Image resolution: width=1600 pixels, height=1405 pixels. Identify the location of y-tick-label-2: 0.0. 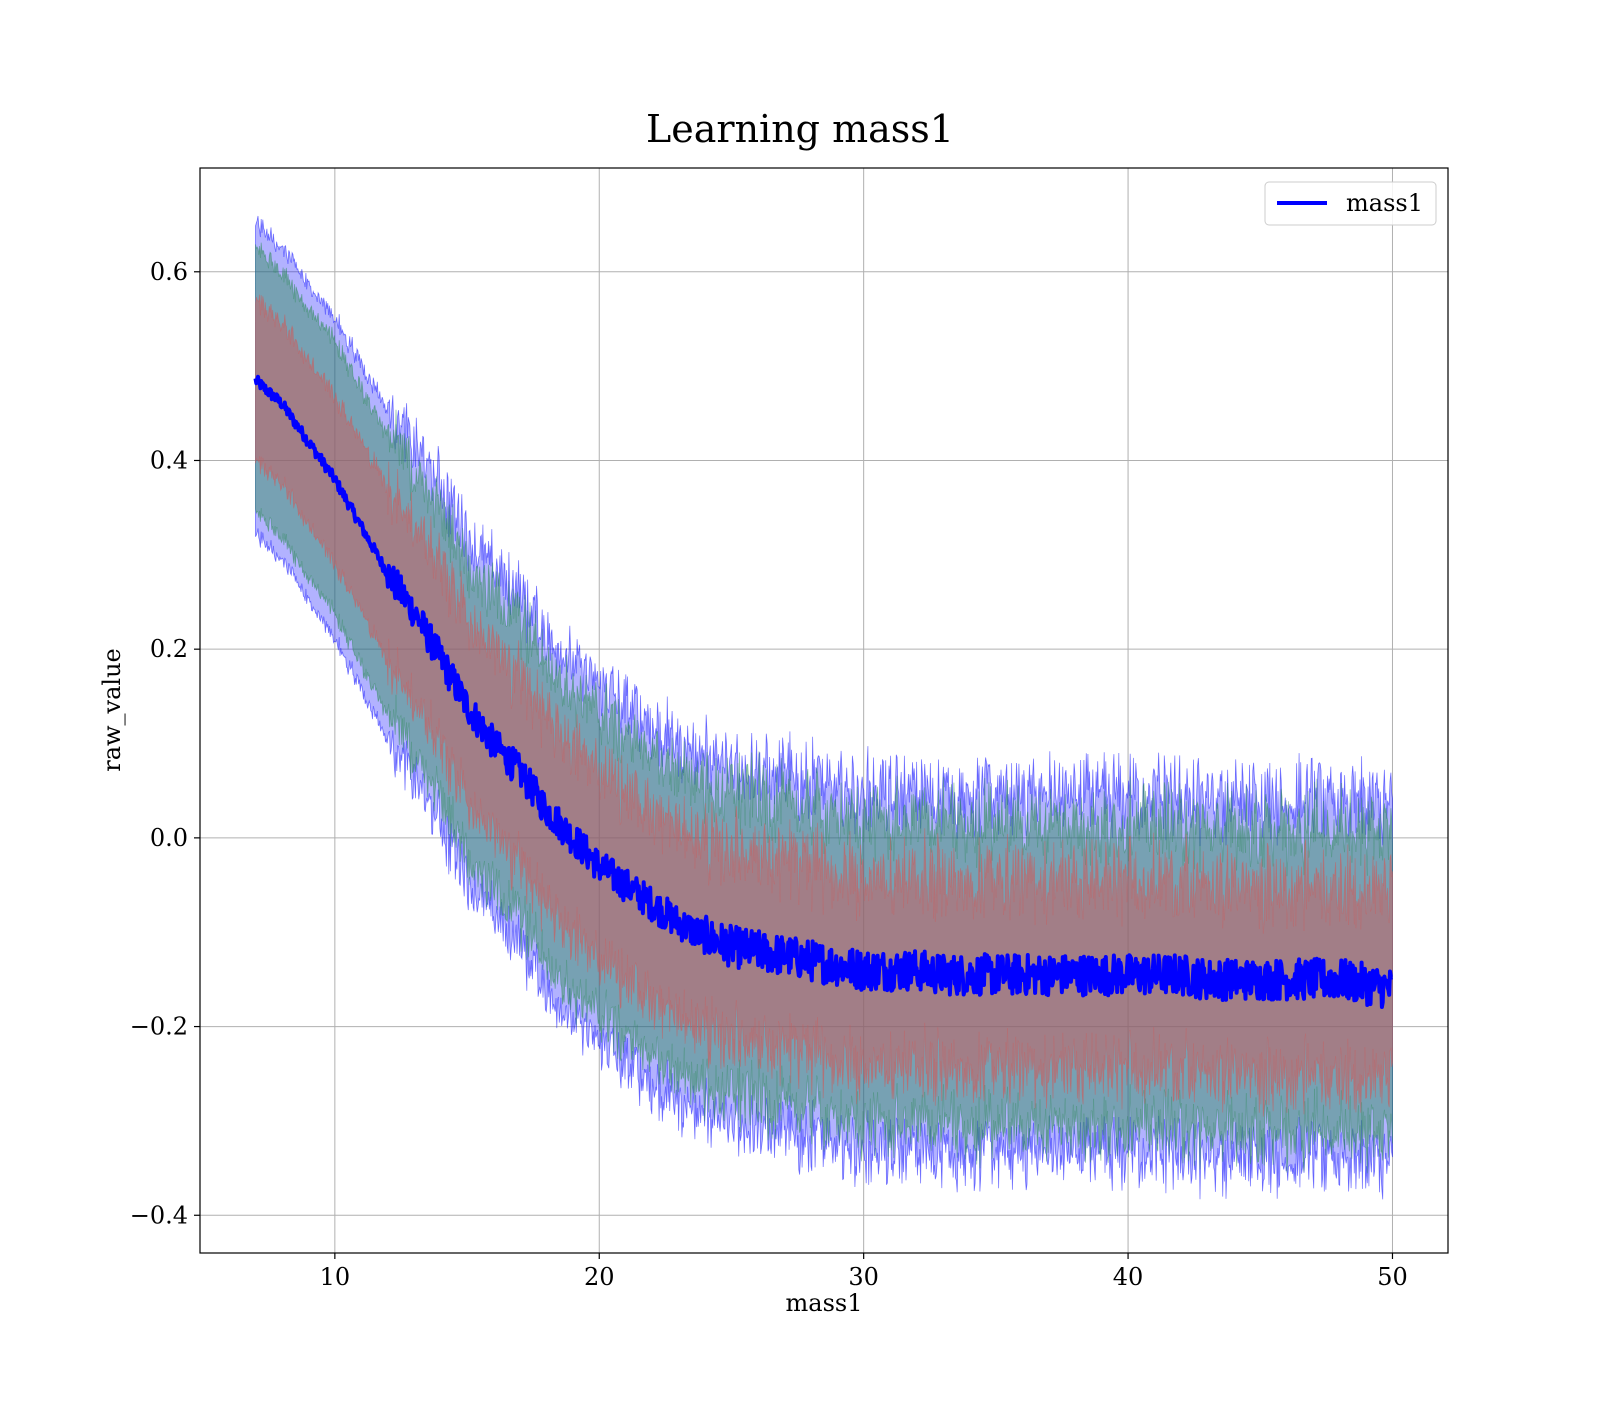
(169, 838).